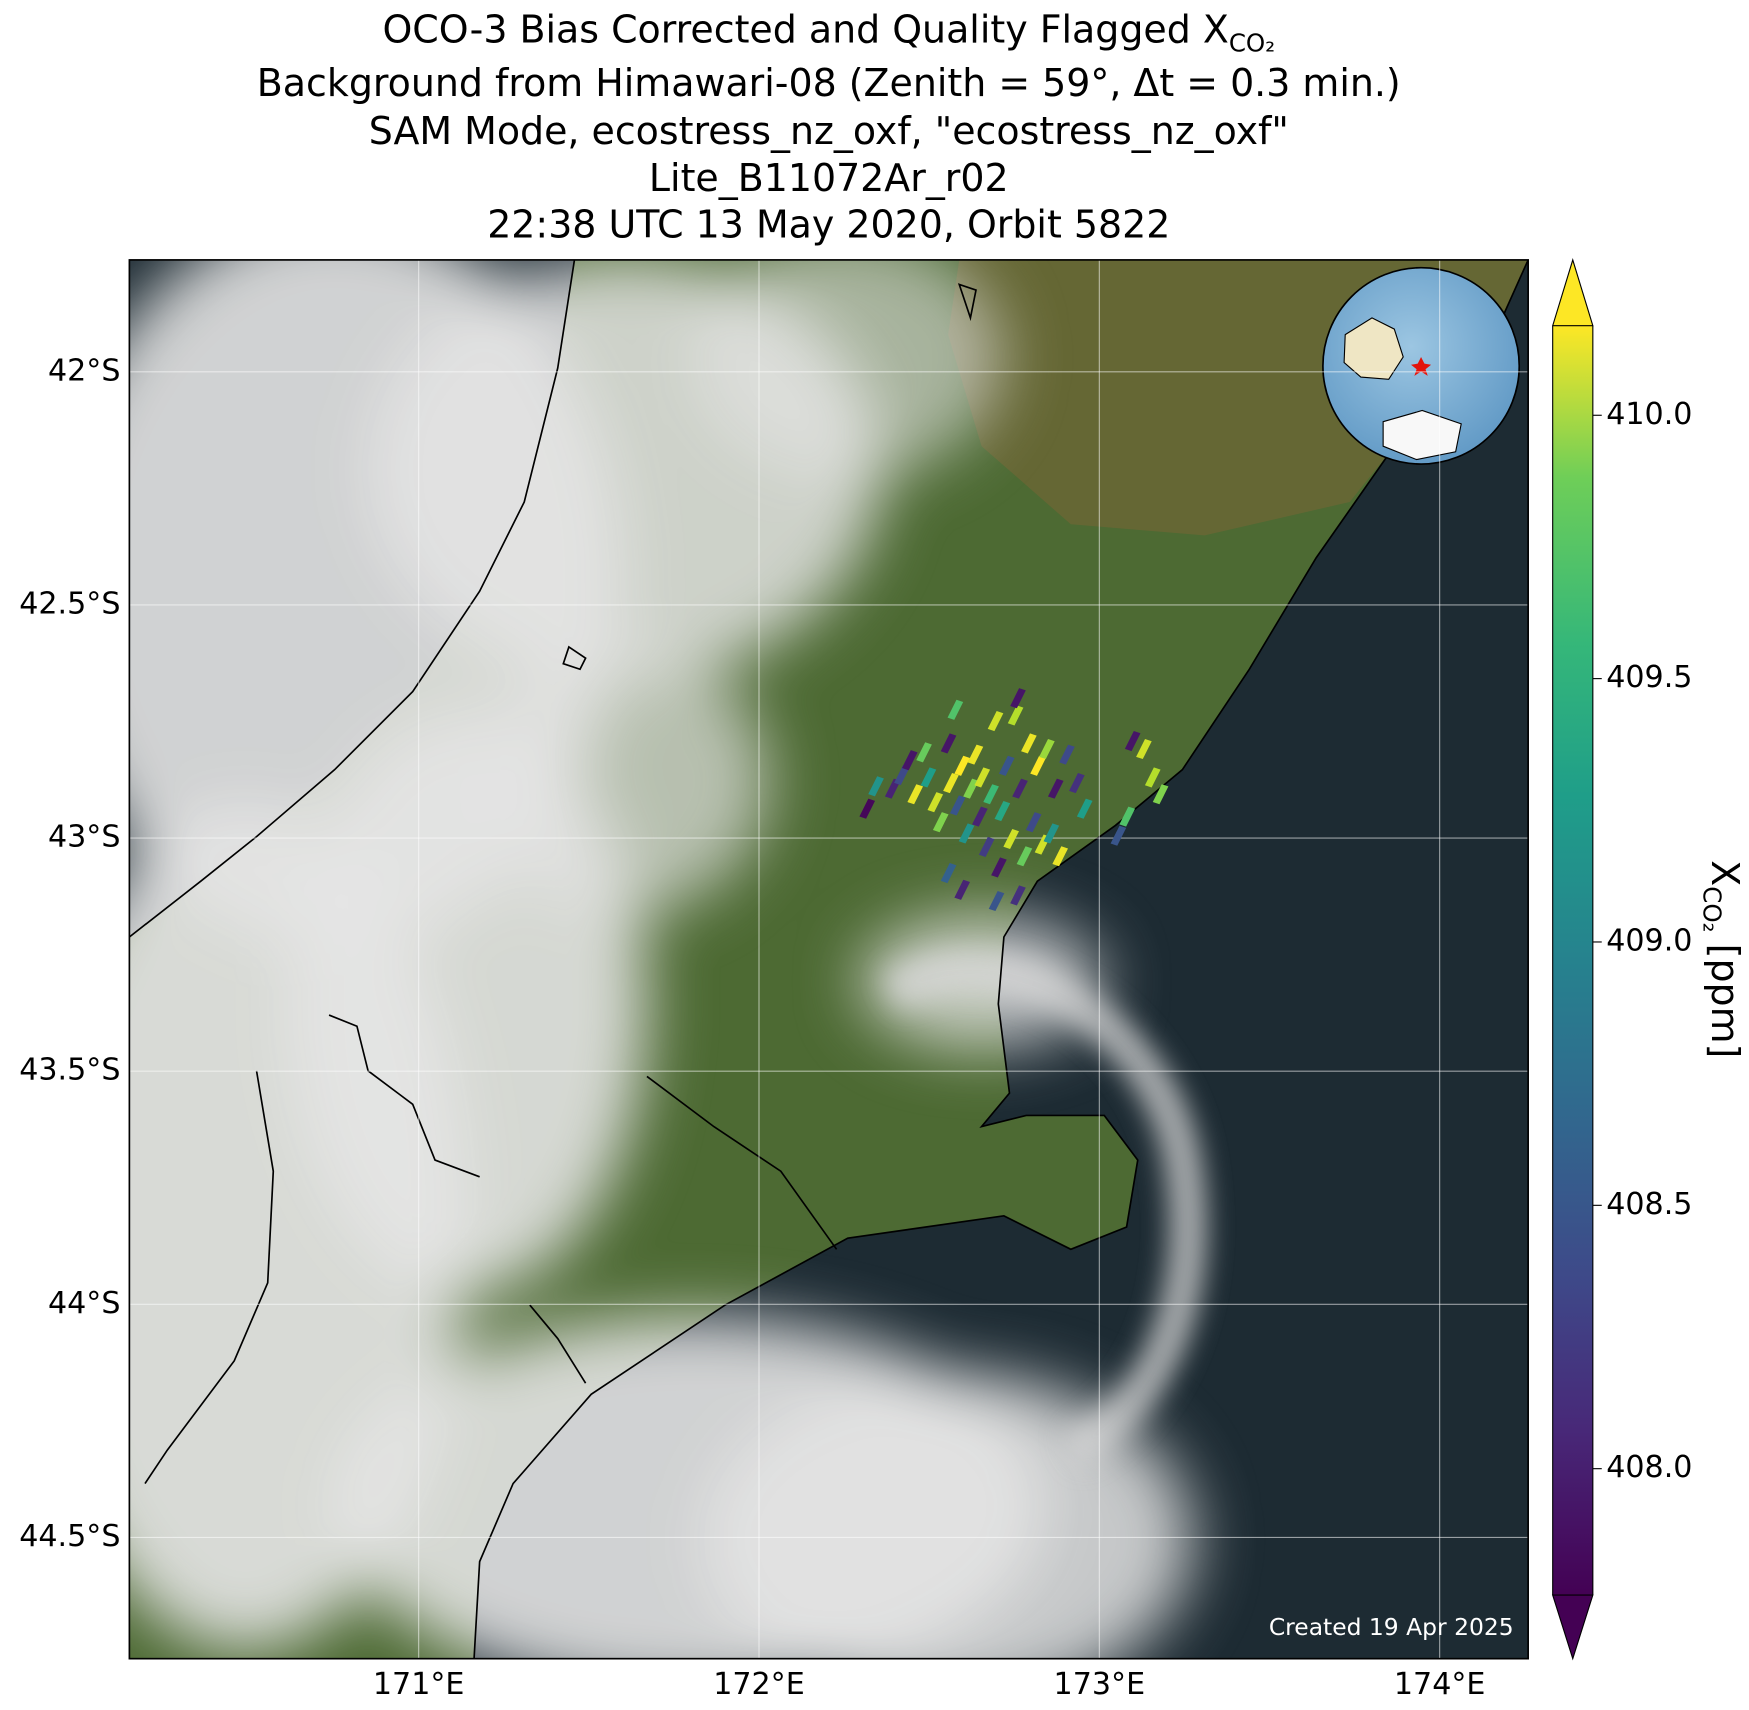 The width and height of the screenshot is (1749, 1710). Describe the element at coordinates (1649, 414) in the screenshot. I see `colorbar-tick-label: 410.0` at that location.